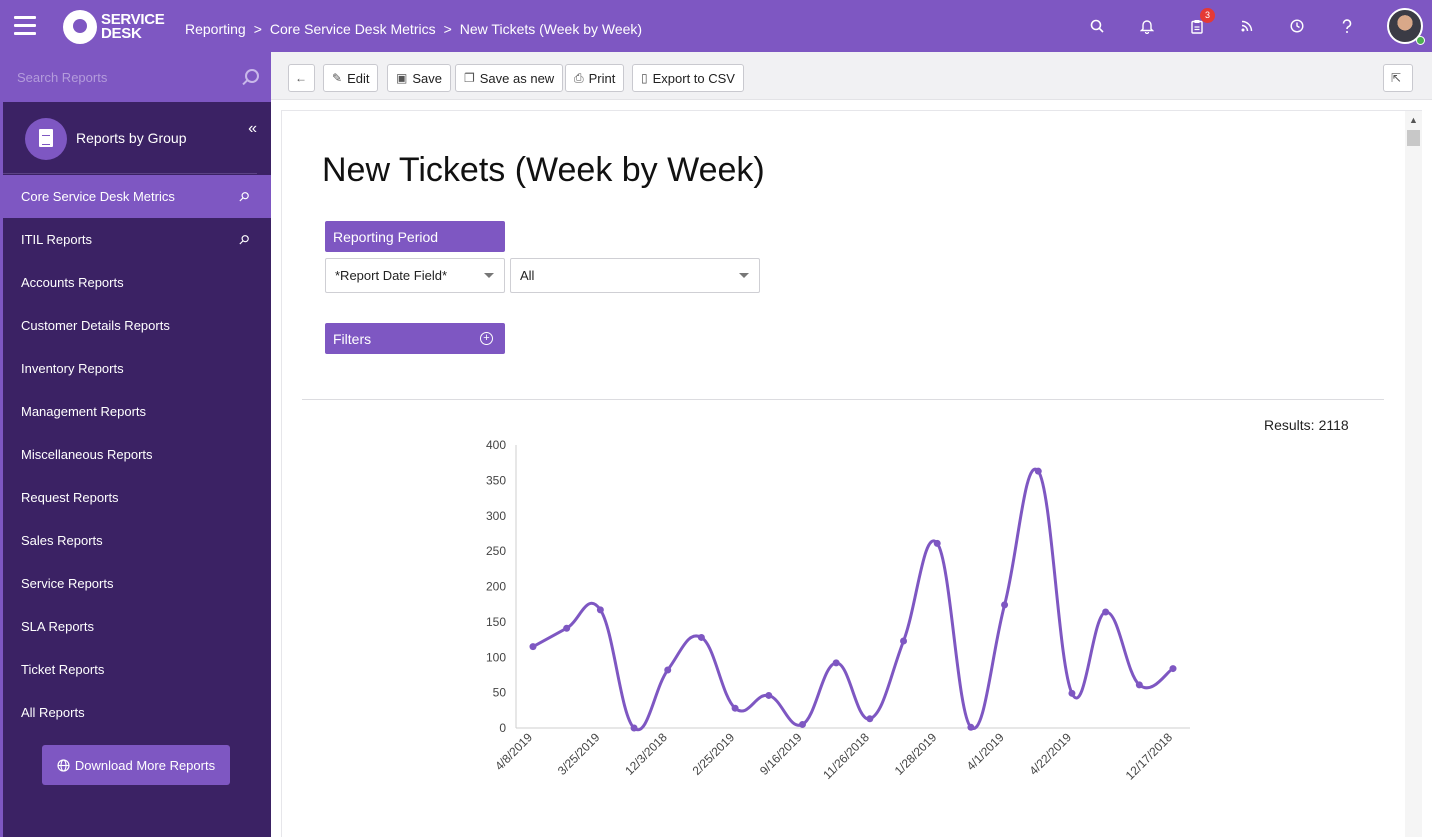 This screenshot has height=837, width=1432. What do you see at coordinates (137, 239) in the screenshot?
I see `sidebar-item-itil-reports: ITIL Reports ⚲` at bounding box center [137, 239].